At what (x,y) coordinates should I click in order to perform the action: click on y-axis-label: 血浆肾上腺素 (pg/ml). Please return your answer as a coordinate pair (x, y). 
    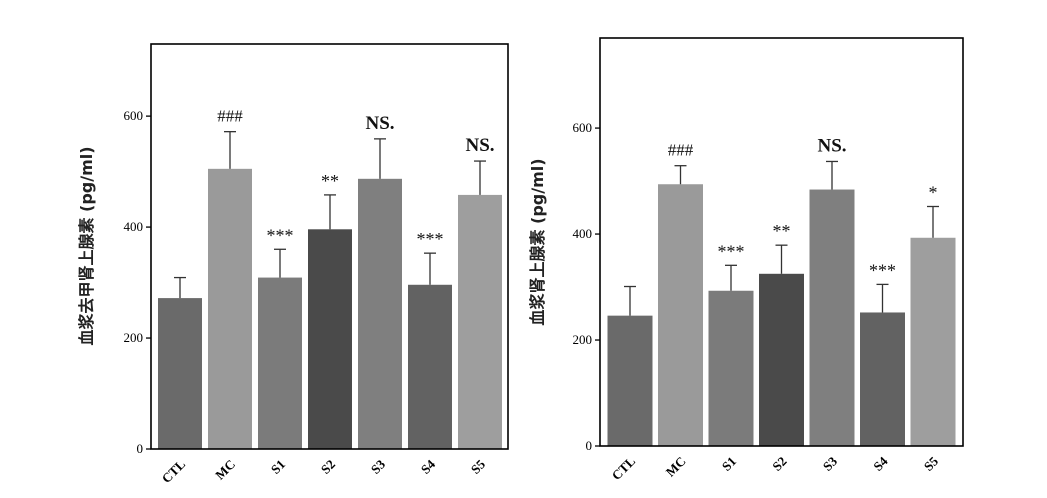
    Looking at the image, I should click on (537, 241).